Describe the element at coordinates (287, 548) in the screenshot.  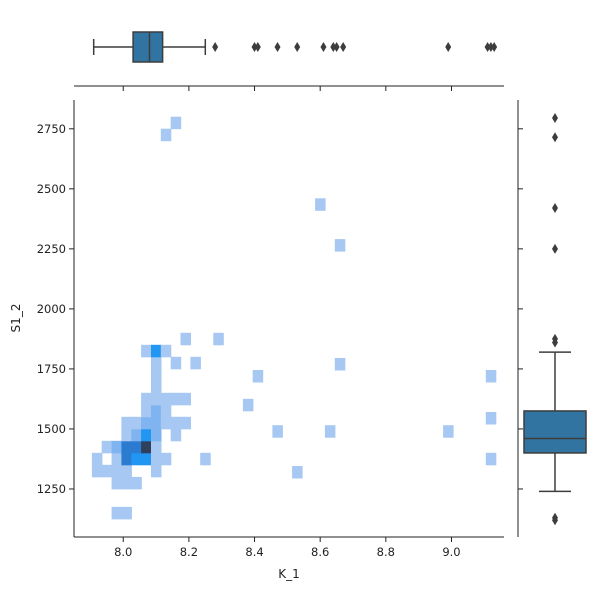
I see `x-ticks: 8.0 8.2 8.4 8.6 8.8 9.0` at that location.